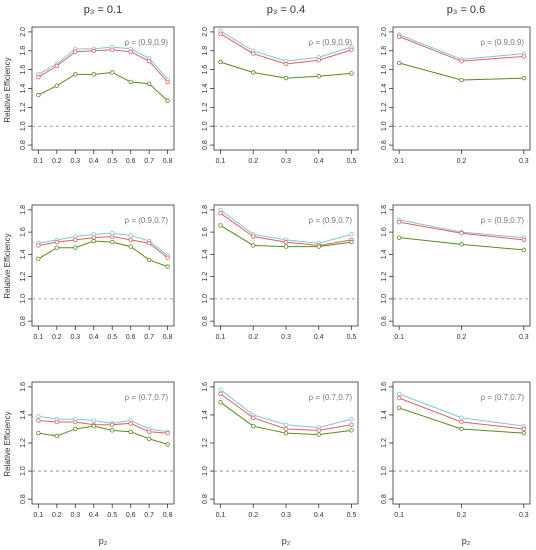 Image resolution: width=536 pixels, height=550 pixels. What do you see at coordinates (286, 541) in the screenshot?
I see `x-axis-label-col-2: p₂` at bounding box center [286, 541].